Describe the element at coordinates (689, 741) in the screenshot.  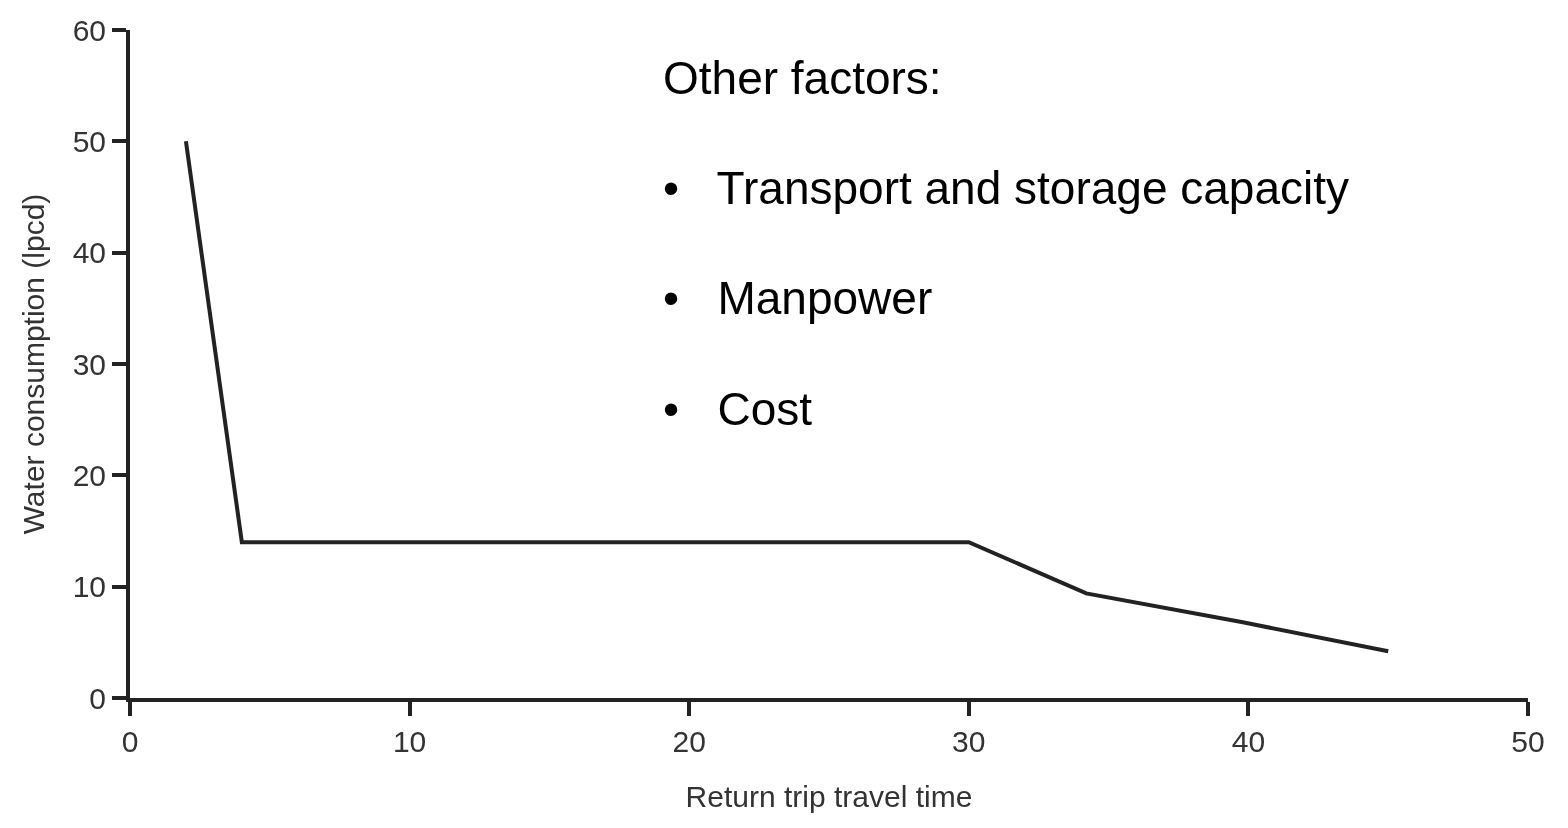
I see `x-tick-label: 20` at that location.